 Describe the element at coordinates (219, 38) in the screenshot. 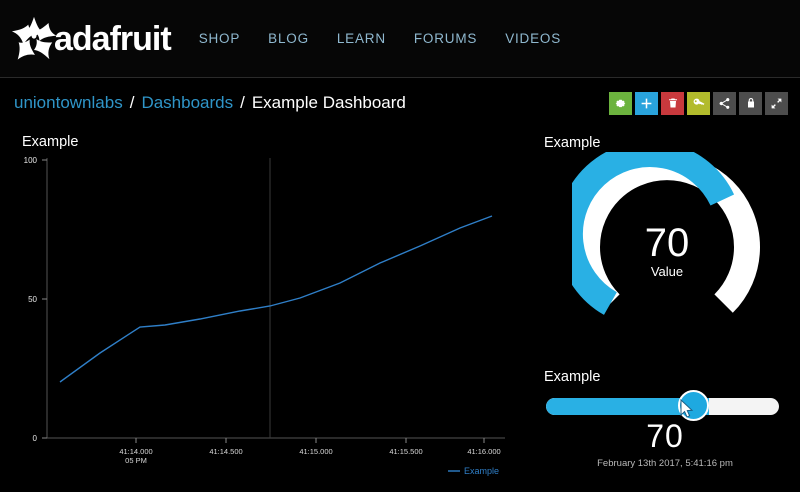

I see `nav-item-shop: SHOP` at that location.